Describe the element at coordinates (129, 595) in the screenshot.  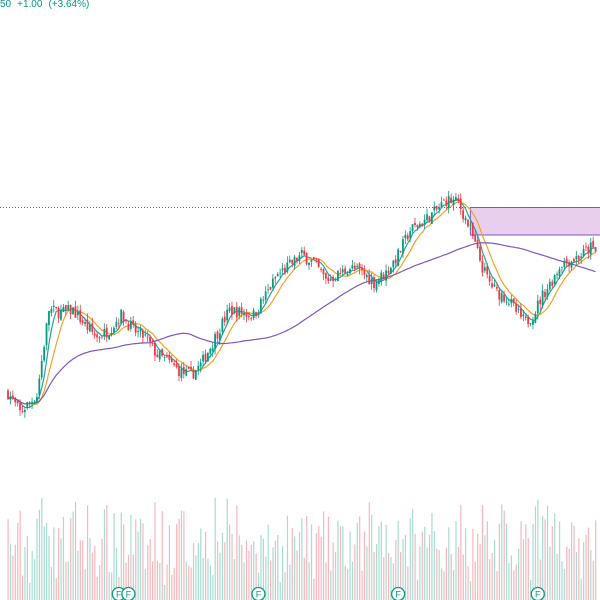
I see `dividend-marker-label: F` at that location.